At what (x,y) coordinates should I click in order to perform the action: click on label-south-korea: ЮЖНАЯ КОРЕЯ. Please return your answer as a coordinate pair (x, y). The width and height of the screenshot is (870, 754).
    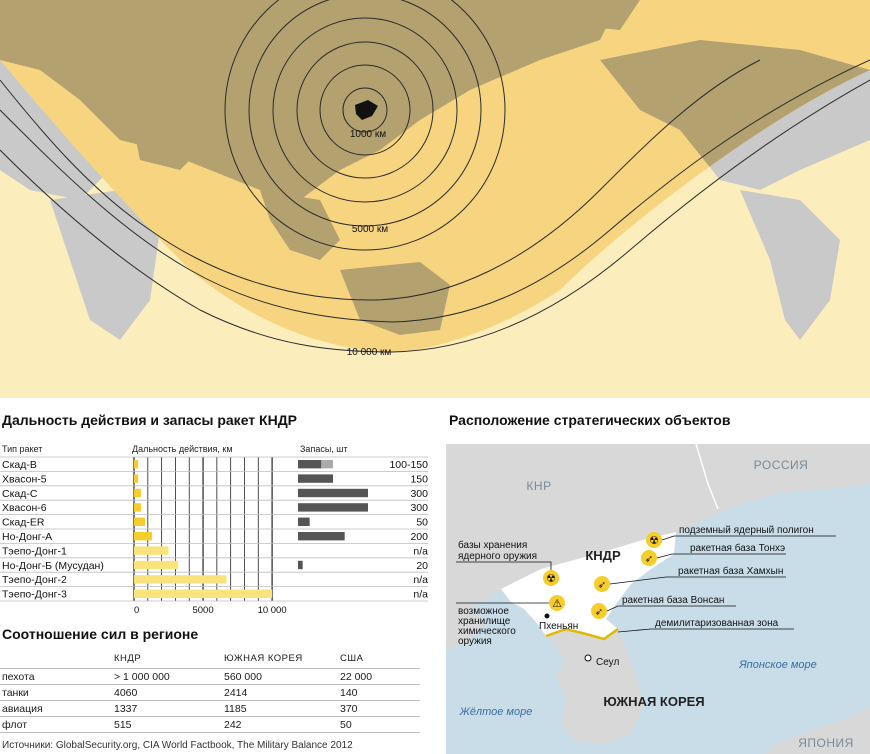
    Looking at the image, I should click on (653, 701).